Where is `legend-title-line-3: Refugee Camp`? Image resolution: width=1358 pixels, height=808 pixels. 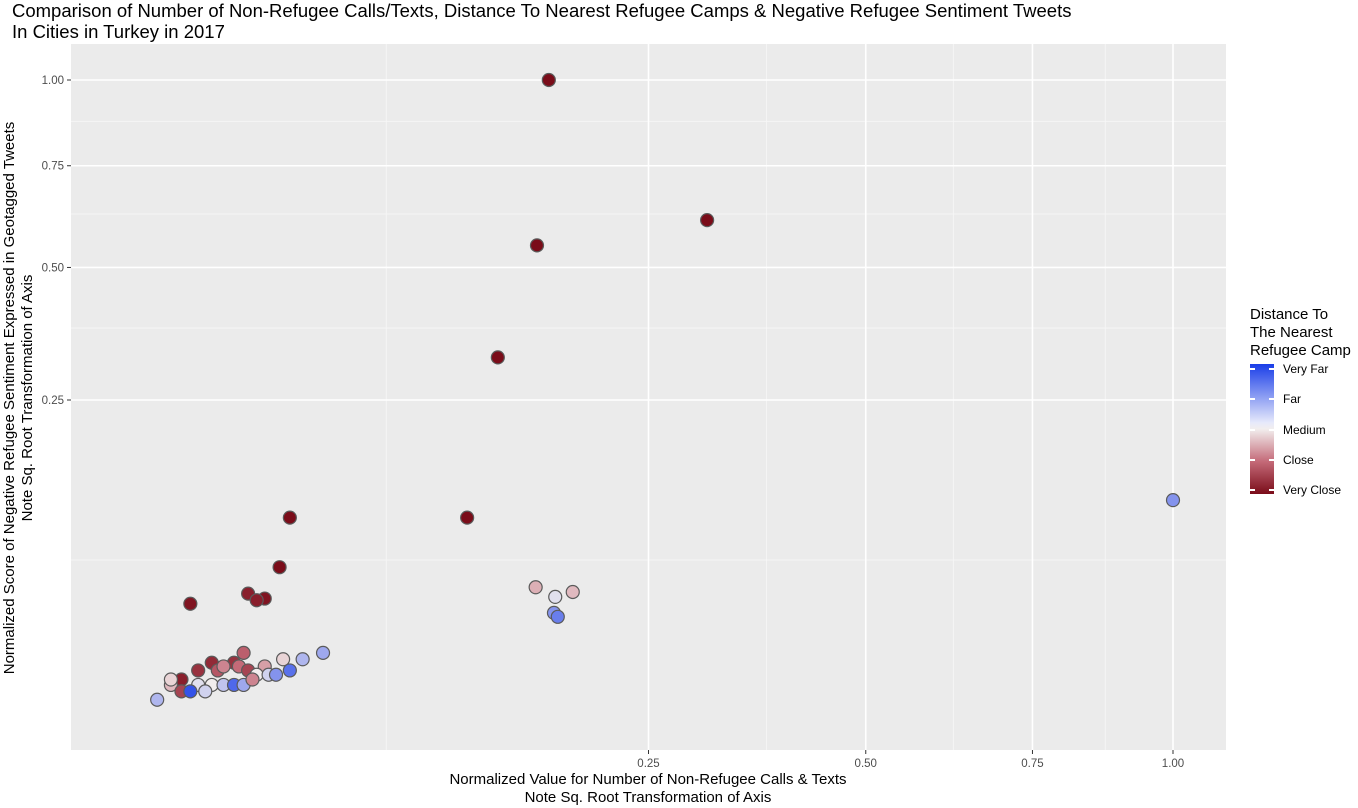
legend-title-line-3: Refugee Camp is located at coordinates (1300, 350).